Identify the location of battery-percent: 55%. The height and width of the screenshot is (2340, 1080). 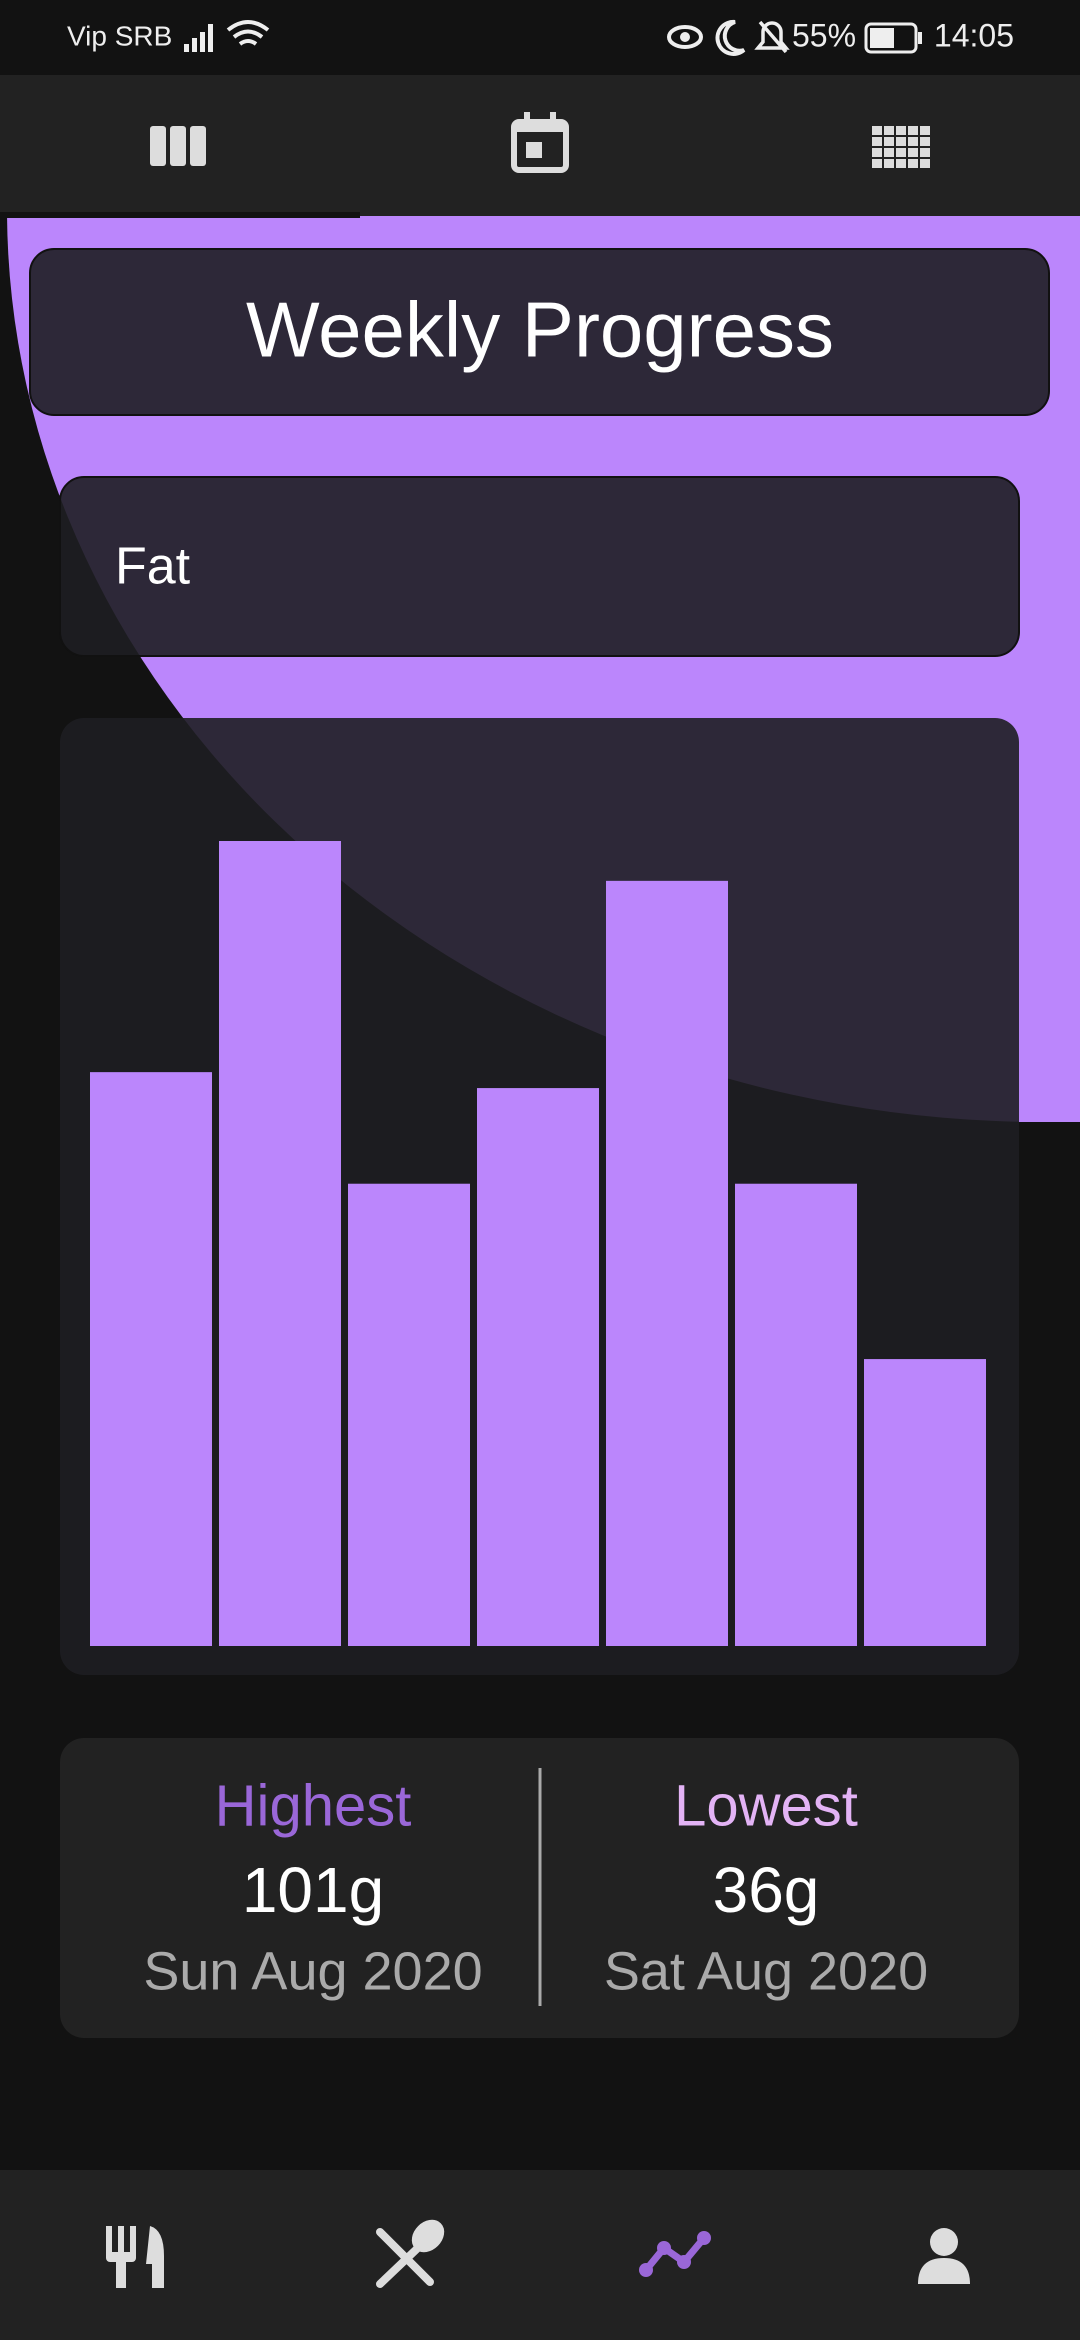
(824, 35).